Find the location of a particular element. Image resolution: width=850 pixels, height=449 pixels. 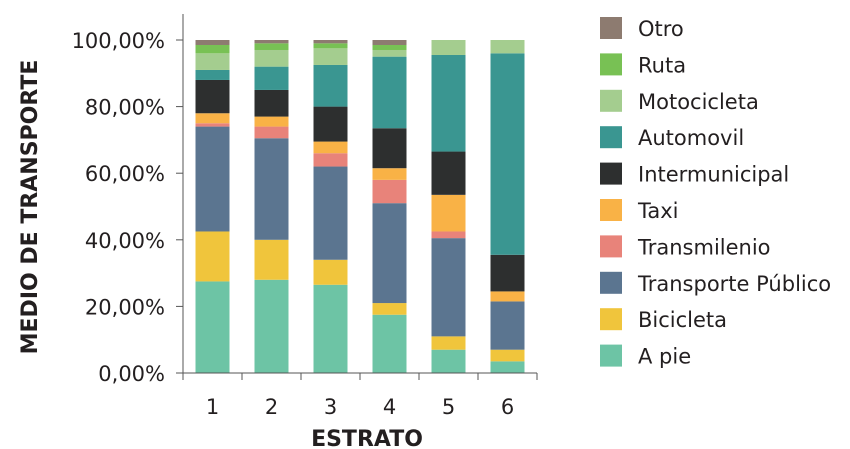

x-tick-label: 4 is located at coordinates (389, 407).